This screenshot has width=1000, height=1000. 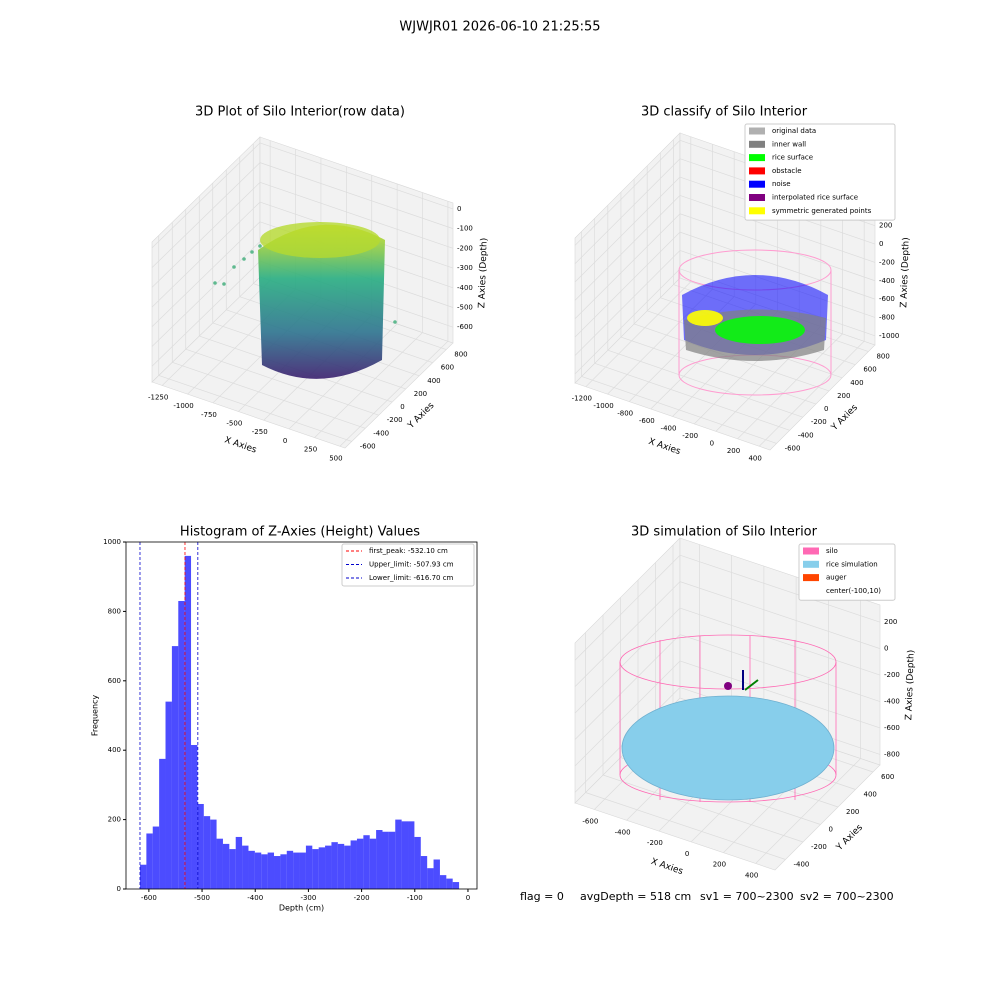 I want to click on chart-title: 3D simulation of Silo Interior, so click(x=724, y=532).